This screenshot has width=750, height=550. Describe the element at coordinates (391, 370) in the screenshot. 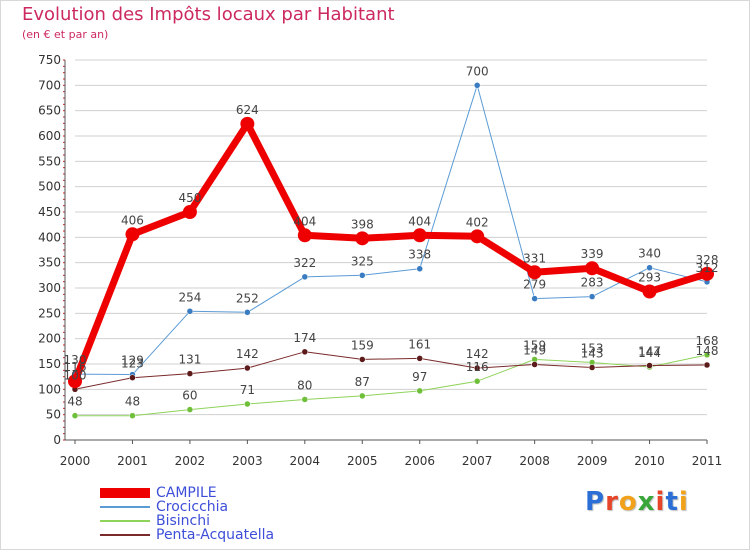

I see `series-line-penta-acquatella` at that location.